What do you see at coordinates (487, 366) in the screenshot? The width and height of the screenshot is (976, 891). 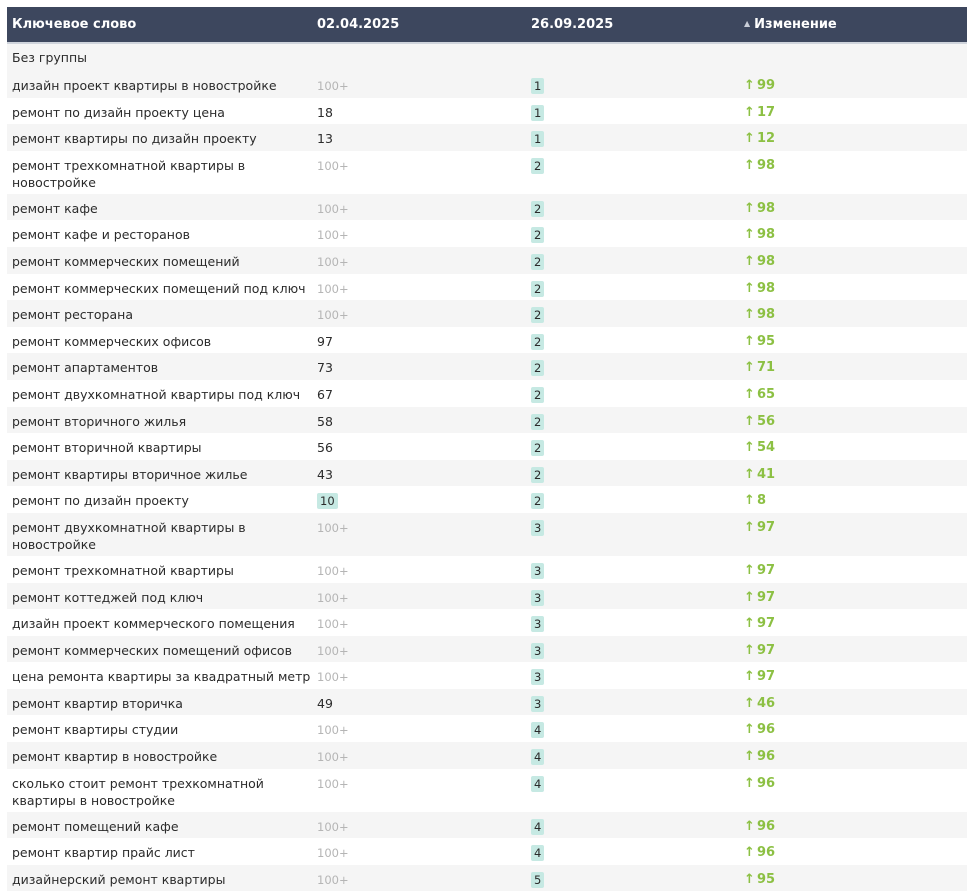 I see `table-row: ремонт апартаментов 73 2 ↑ 71` at bounding box center [487, 366].